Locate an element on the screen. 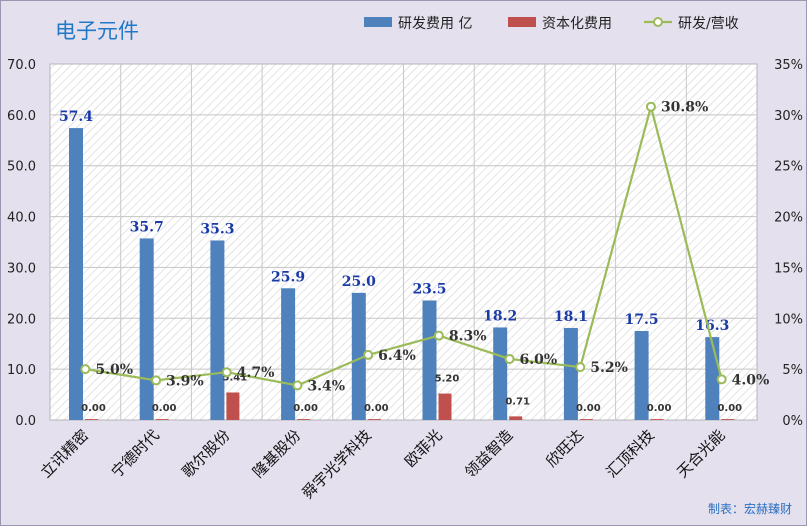 The image size is (807, 526). y-right-tick-label: 25% is located at coordinates (788, 167).